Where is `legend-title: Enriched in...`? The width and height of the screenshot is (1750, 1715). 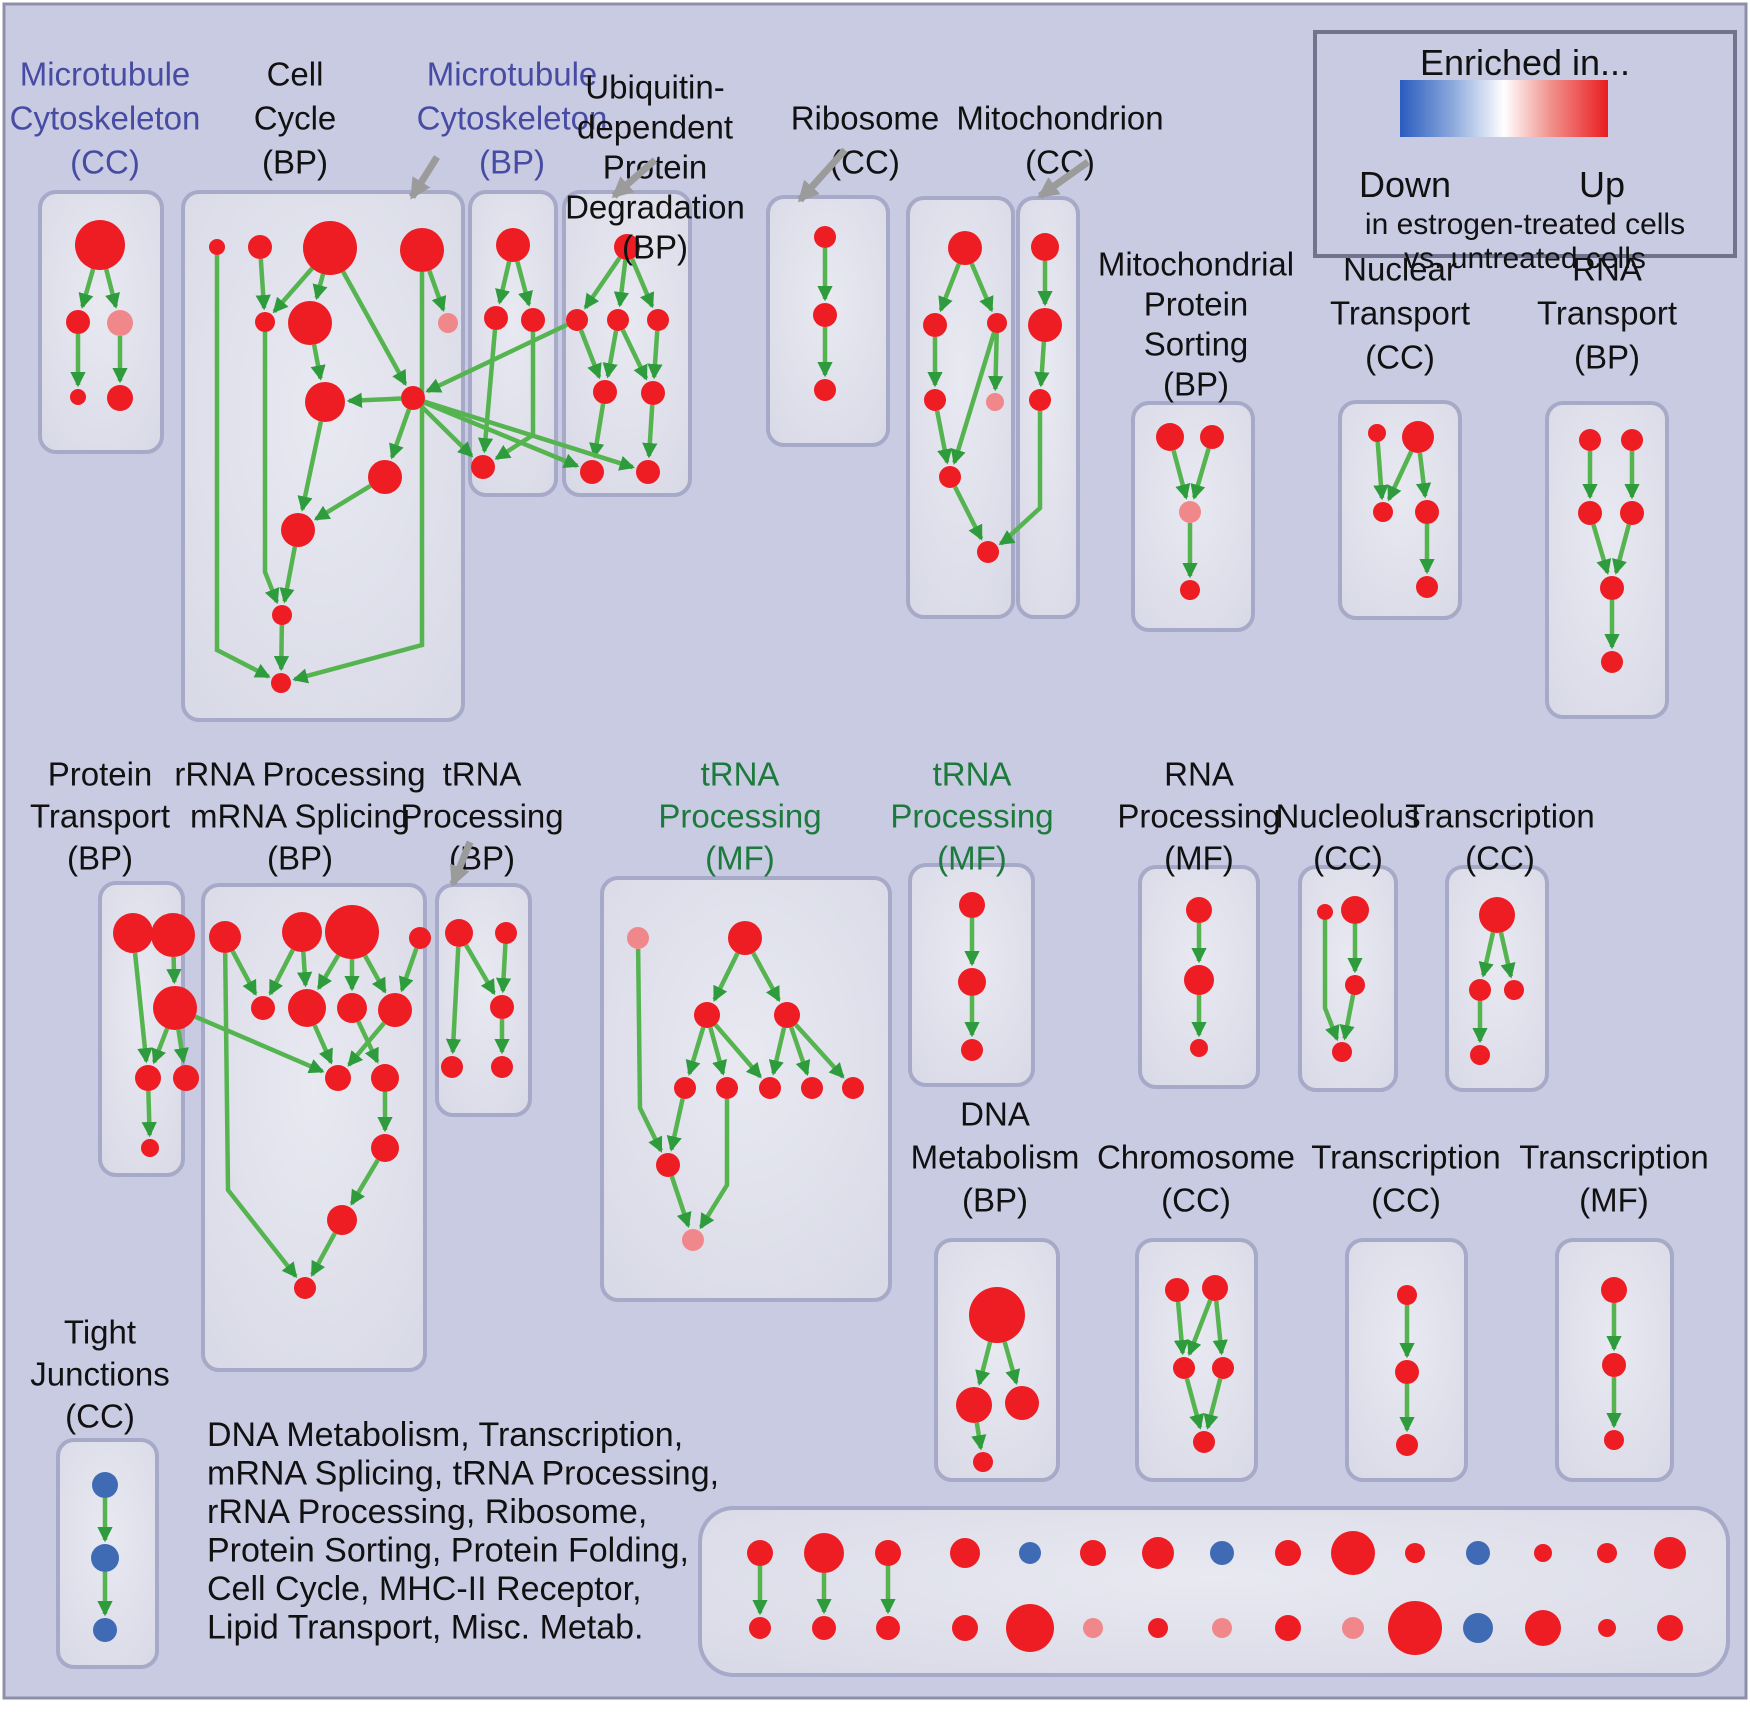 legend-title: Enriched in... is located at coordinates (1525, 62).